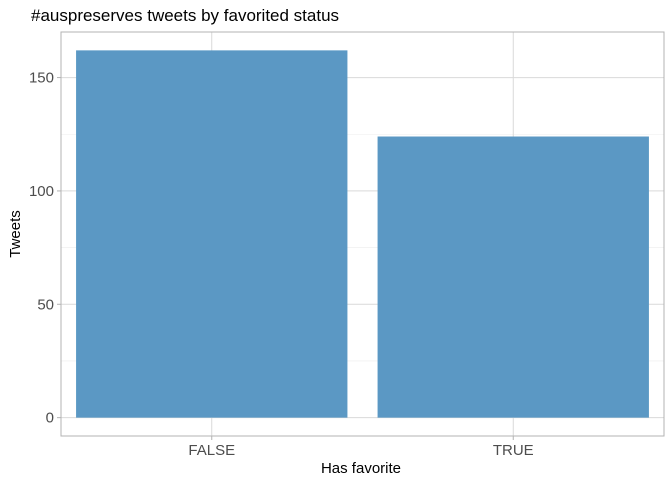 This screenshot has width=672, height=480. I want to click on chart-title: #auspreserves tweets by favorited status, so click(185, 15).